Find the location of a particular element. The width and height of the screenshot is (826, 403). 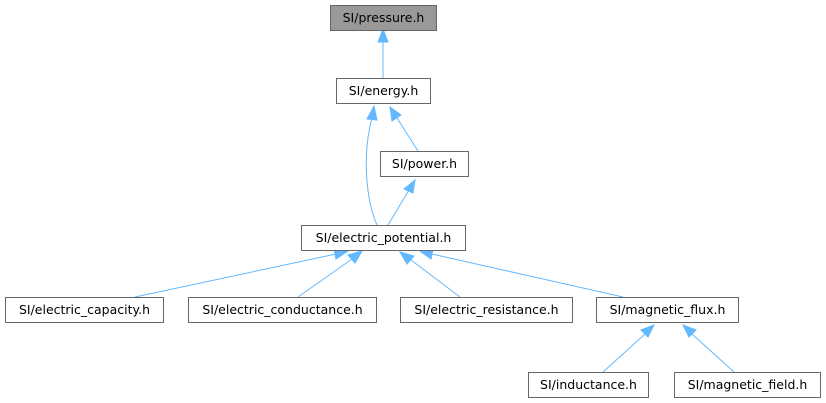

edge-magnetic-field-to-magnetic-flux is located at coordinates (708, 348).